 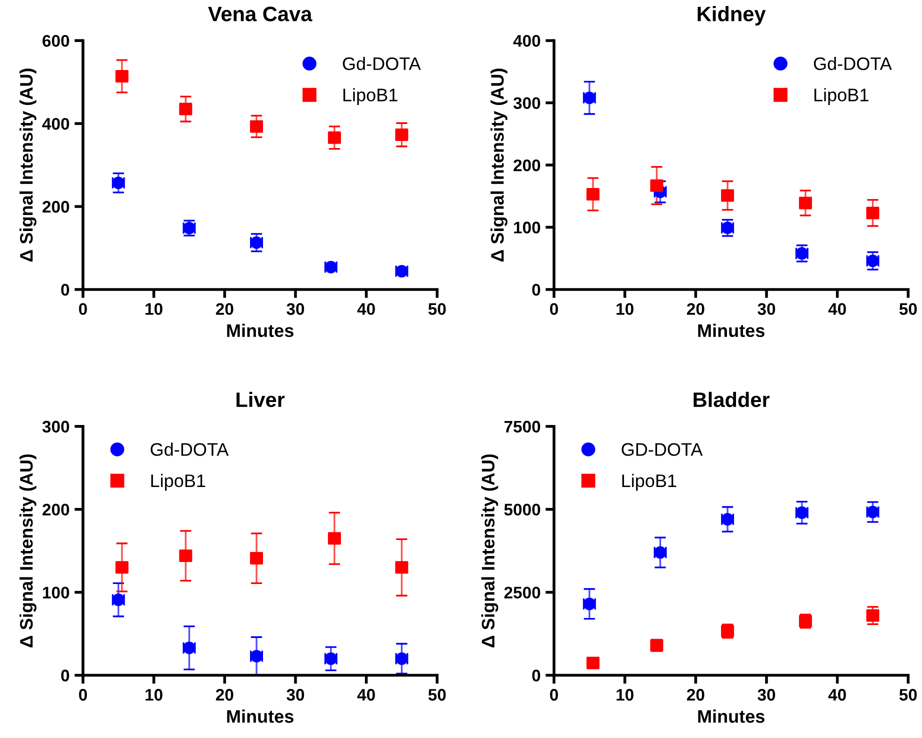 What do you see at coordinates (662, 449) in the screenshot?
I see `legend-label: GD-DOTA` at bounding box center [662, 449].